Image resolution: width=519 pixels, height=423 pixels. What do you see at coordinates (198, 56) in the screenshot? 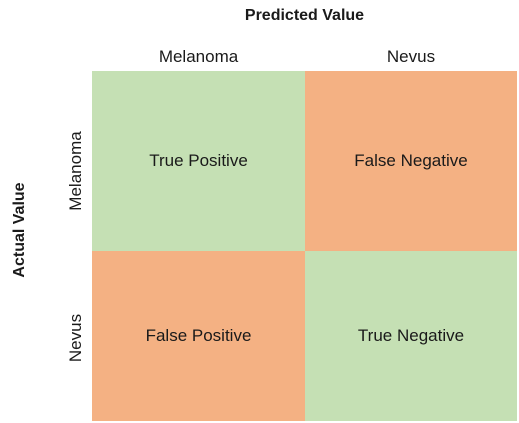
I see `column-header-melanoma: Melanoma` at bounding box center [198, 56].